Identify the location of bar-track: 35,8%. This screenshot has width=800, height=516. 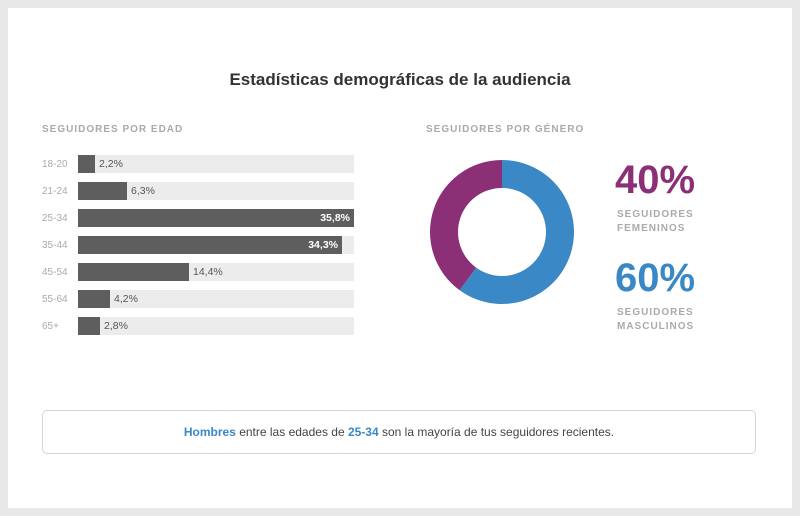
(216, 218).